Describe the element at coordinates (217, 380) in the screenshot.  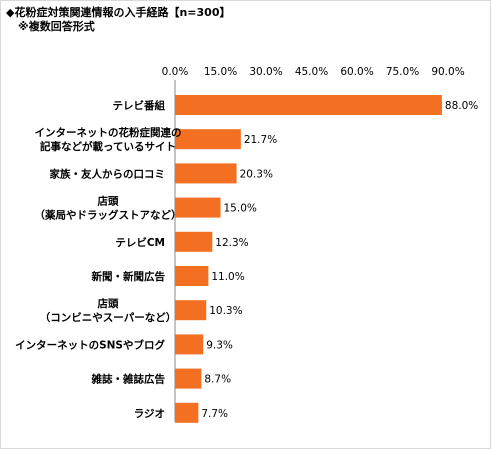
I see `bar-value-label: 8.7%` at that location.